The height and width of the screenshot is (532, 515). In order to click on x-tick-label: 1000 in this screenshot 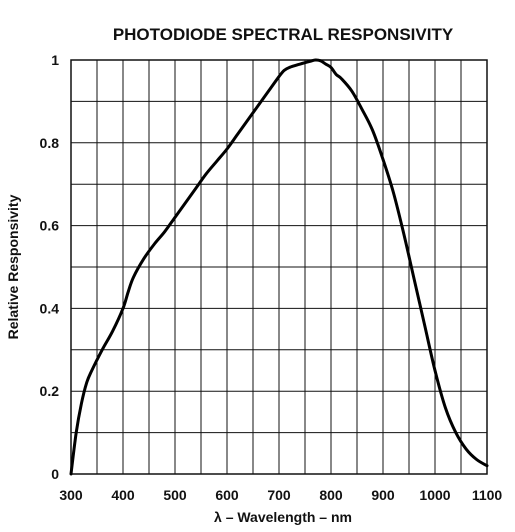, I will do `click(434, 495)`.